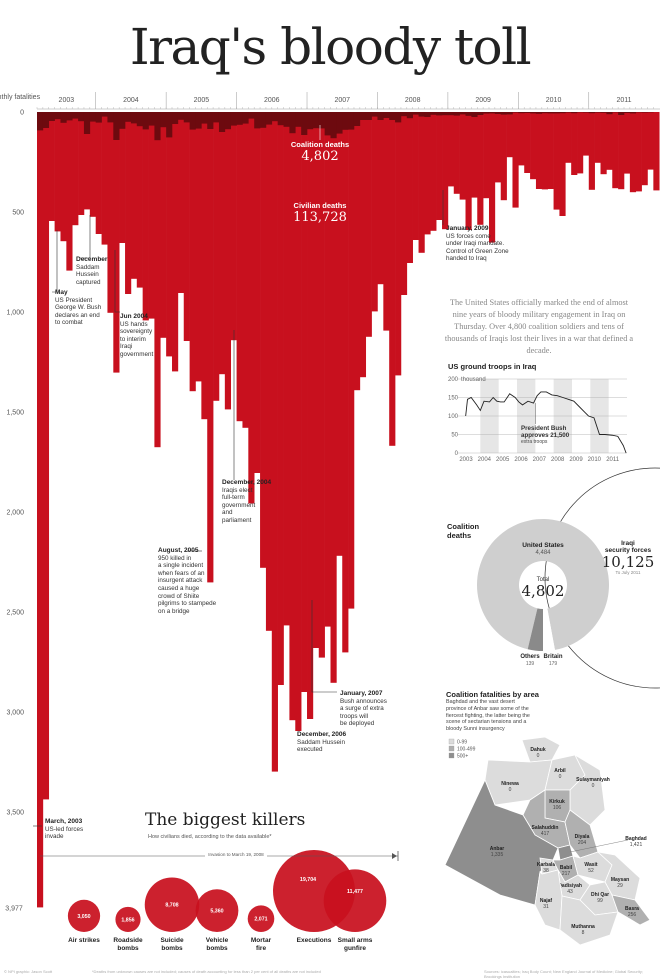 The height and width of the screenshot is (979, 660). I want to click on bubble-value: 8,708, so click(171, 906).